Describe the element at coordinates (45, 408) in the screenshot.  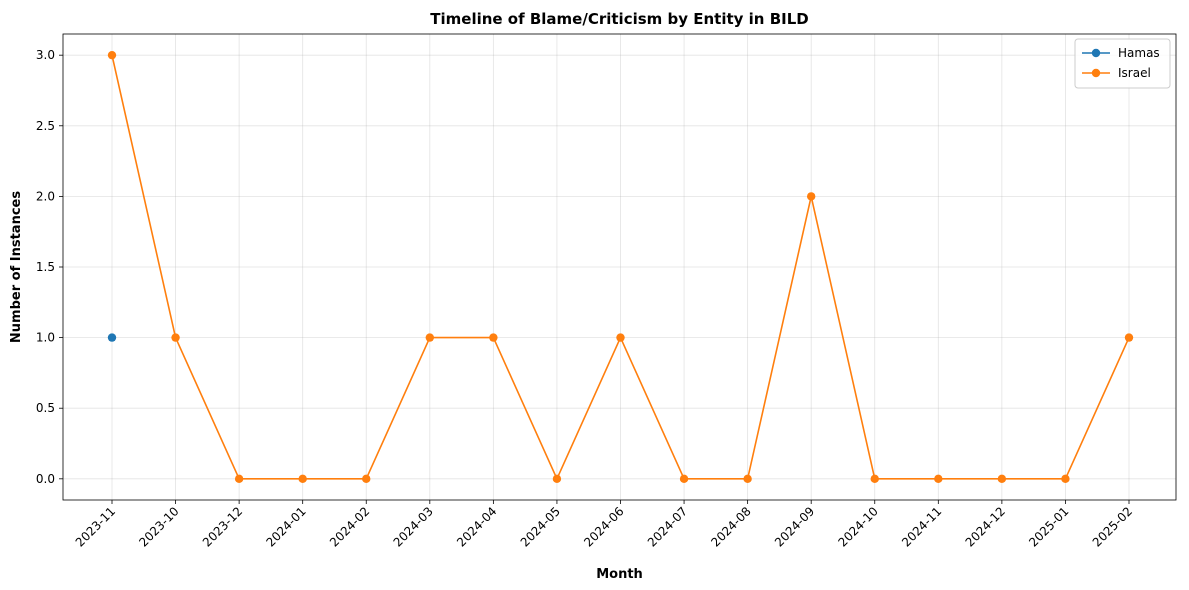
I see `y-tick-label: 0.5` at that location.